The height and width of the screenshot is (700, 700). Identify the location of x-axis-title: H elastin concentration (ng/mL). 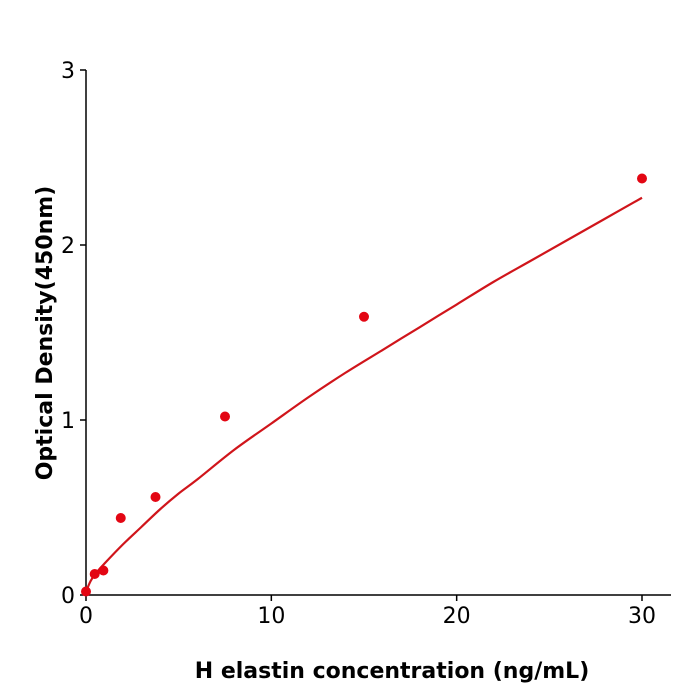
(392, 671).